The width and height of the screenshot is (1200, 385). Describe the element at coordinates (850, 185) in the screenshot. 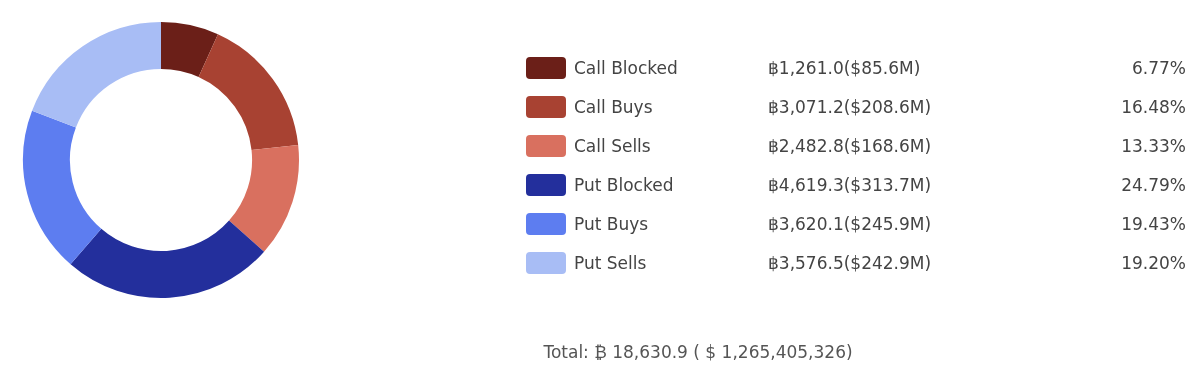

I see `data-label: ฿4,619.3($313.7M)` at that location.